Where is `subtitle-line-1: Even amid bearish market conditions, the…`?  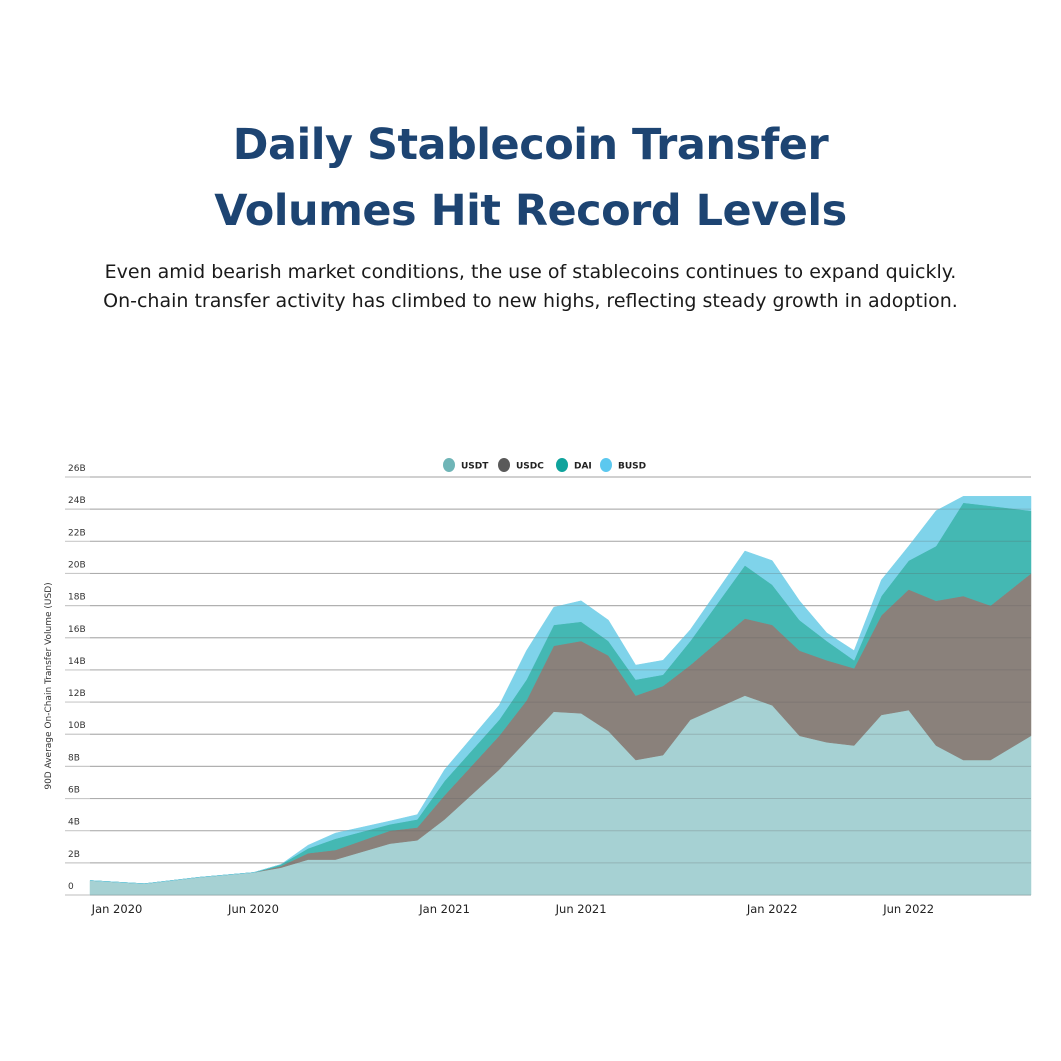
subtitle-line-1: Even amid bearish market conditions, the… is located at coordinates (530, 272).